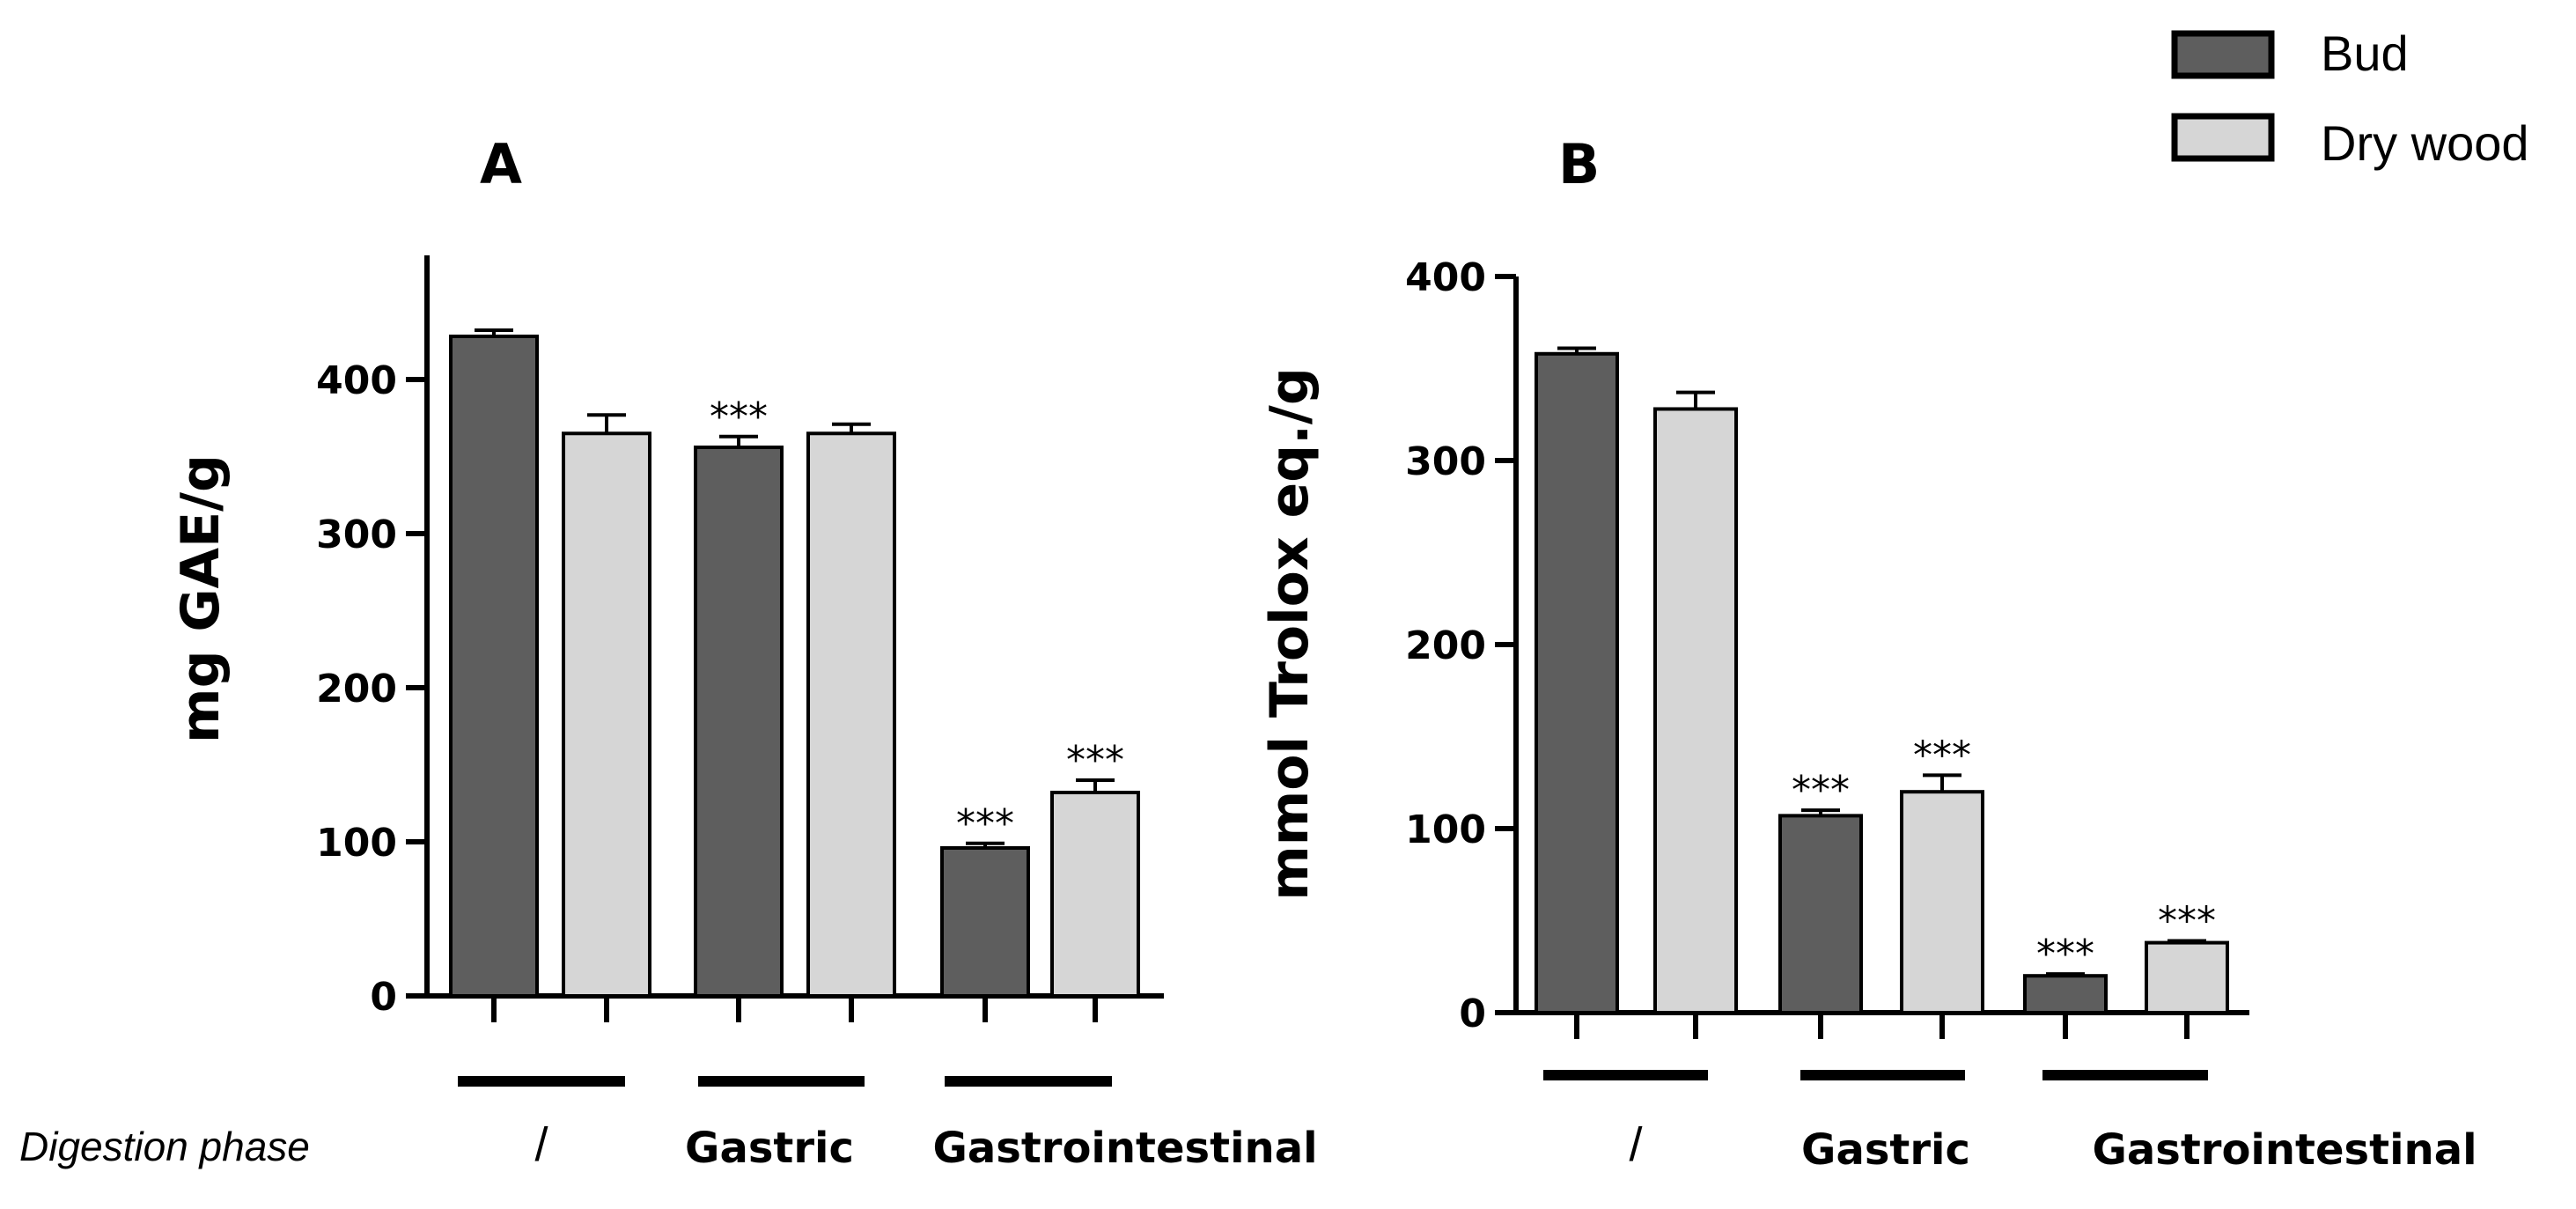  I want to click on y-axis-title-a: mg GAE/g, so click(201, 598).